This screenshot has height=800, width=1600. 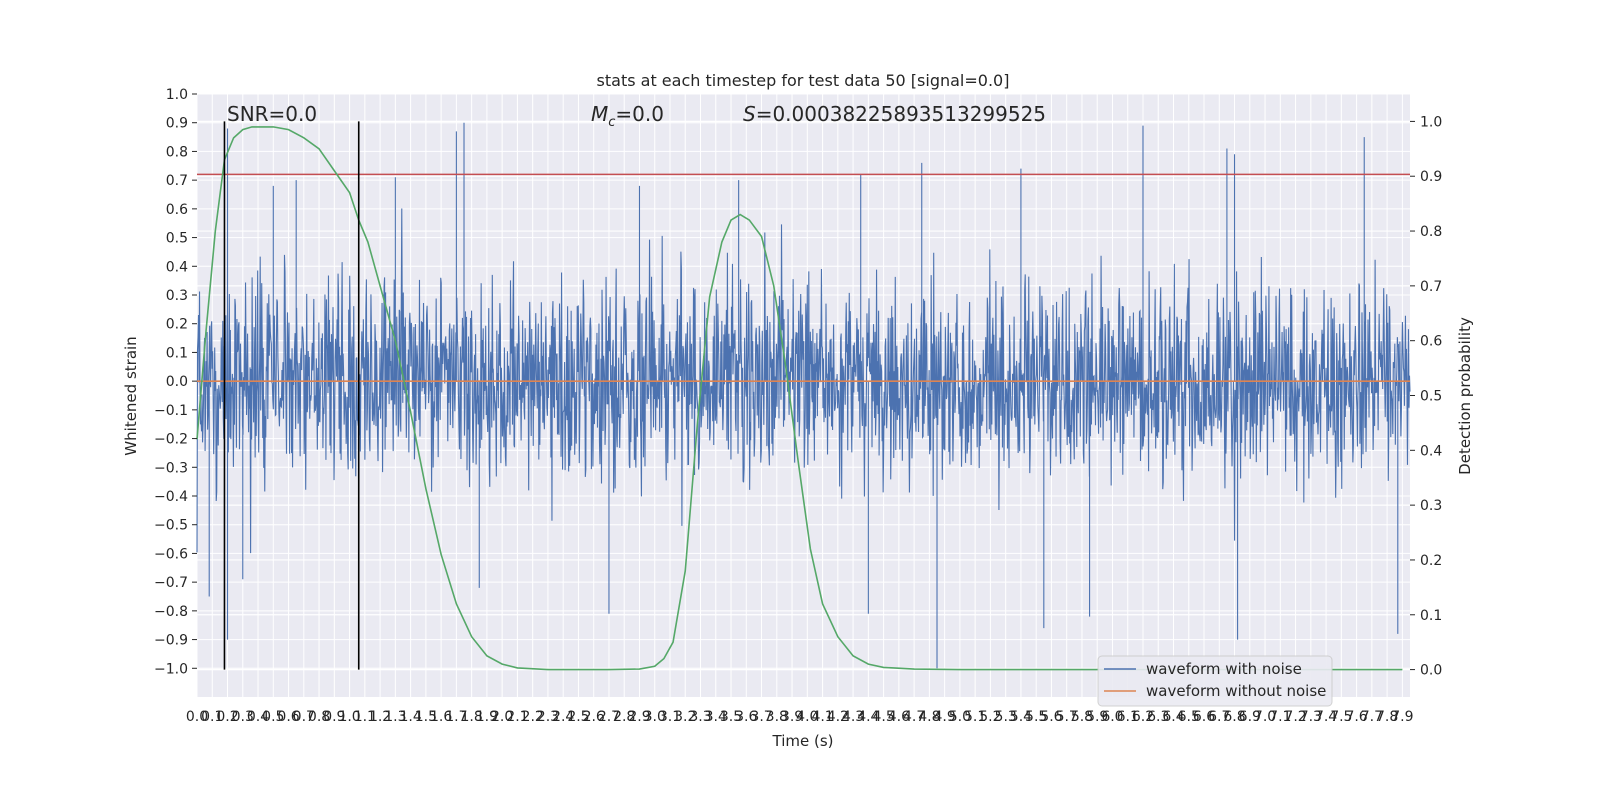 I want to click on y-tick-label: 0.3, so click(x=177, y=296).